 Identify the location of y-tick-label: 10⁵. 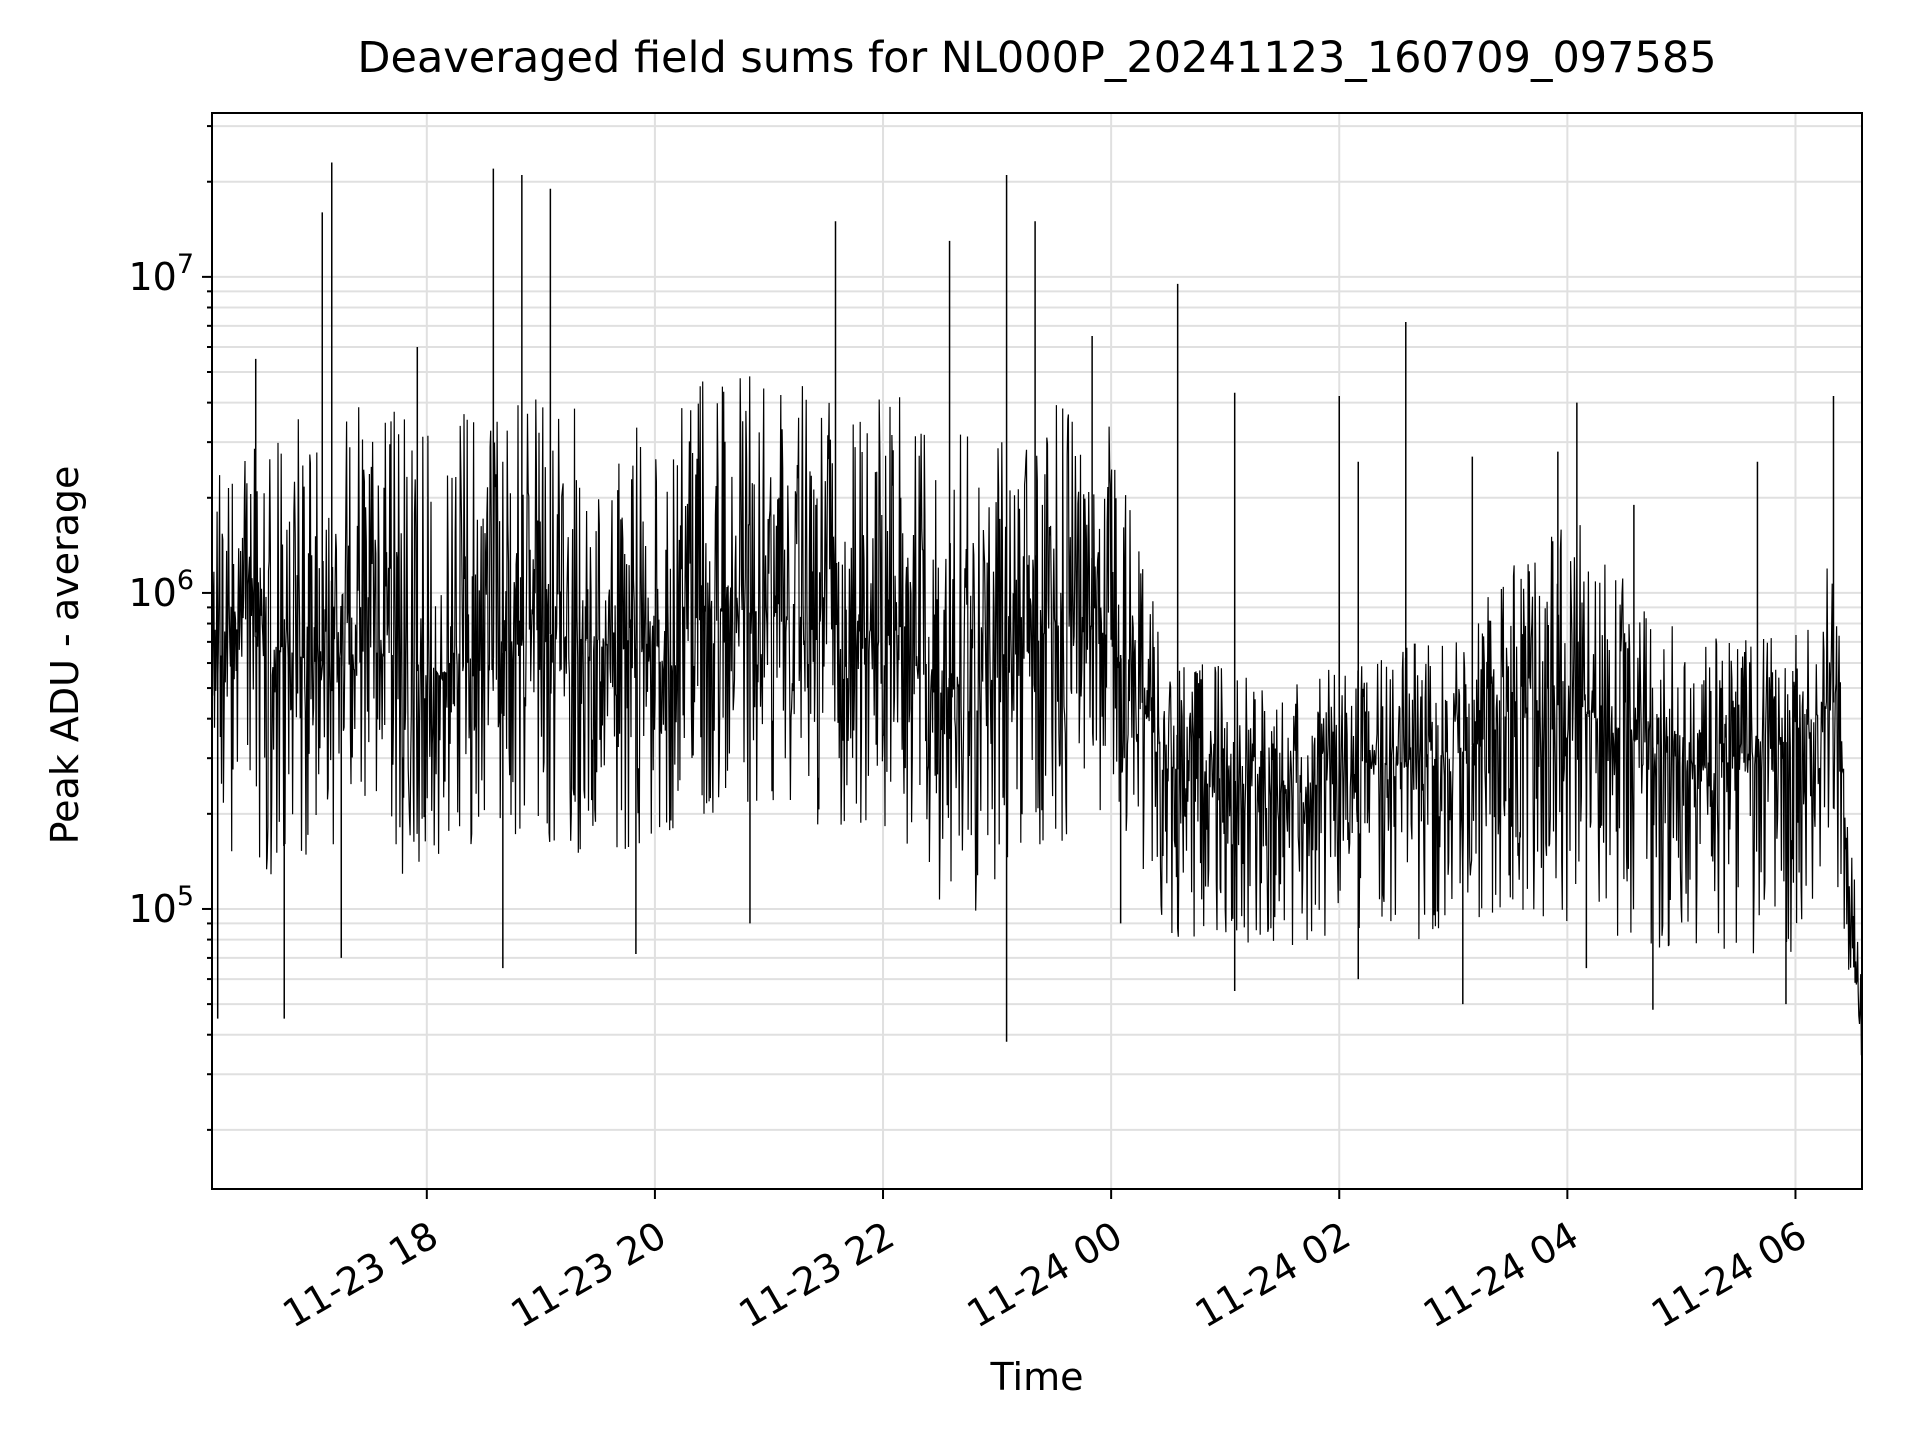
(161, 906).